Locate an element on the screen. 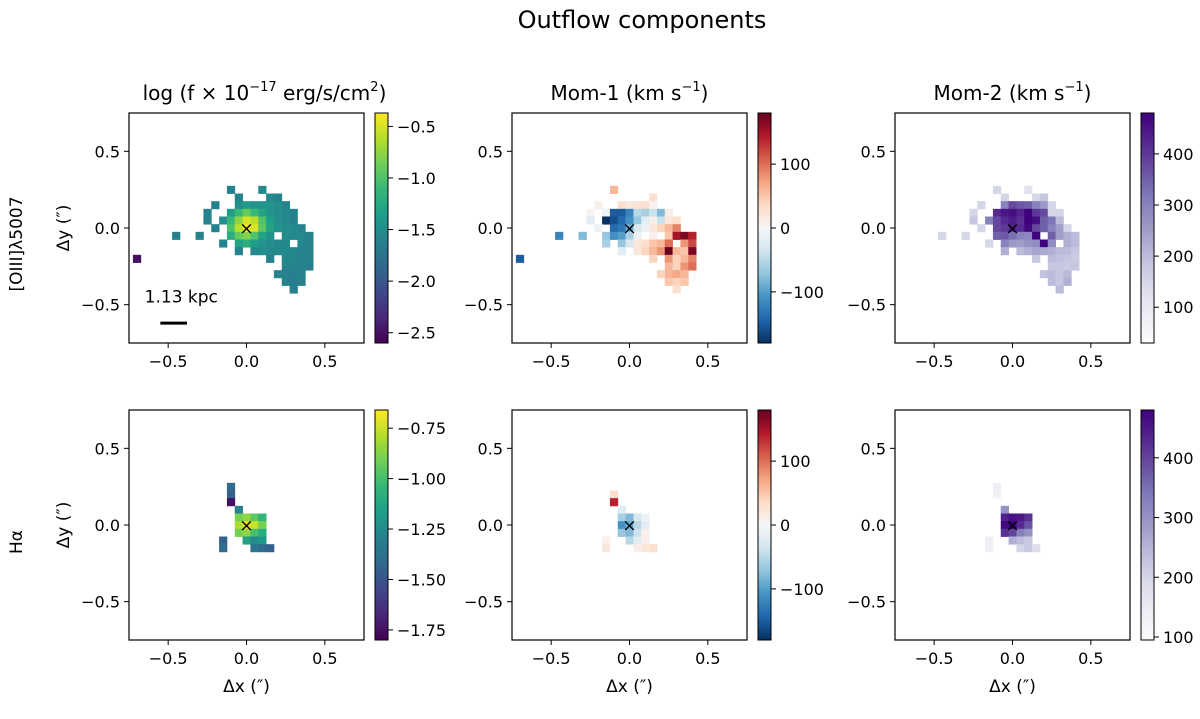 Image resolution: width=1200 pixels, height=719 pixels. column-title-text: Mom-2 (km s is located at coordinates (999, 93).